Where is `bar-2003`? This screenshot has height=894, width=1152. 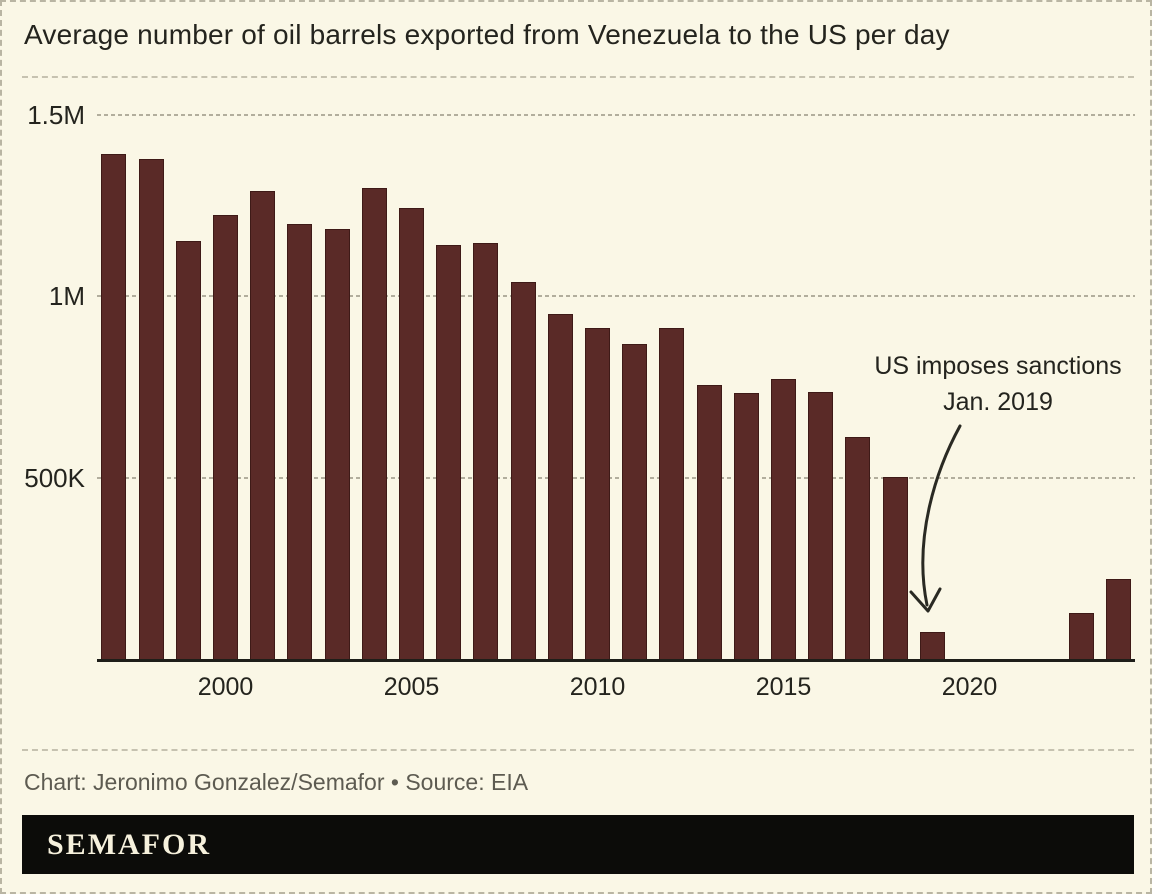 bar-2003 is located at coordinates (337, 444).